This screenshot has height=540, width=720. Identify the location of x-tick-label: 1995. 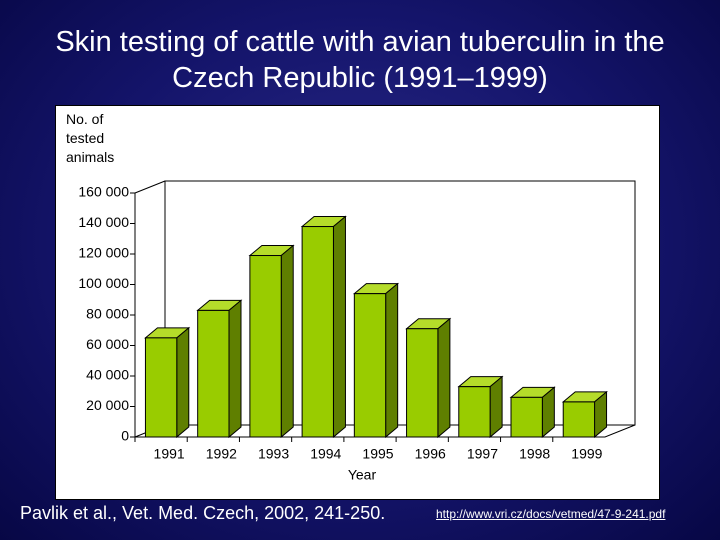
(377, 454).